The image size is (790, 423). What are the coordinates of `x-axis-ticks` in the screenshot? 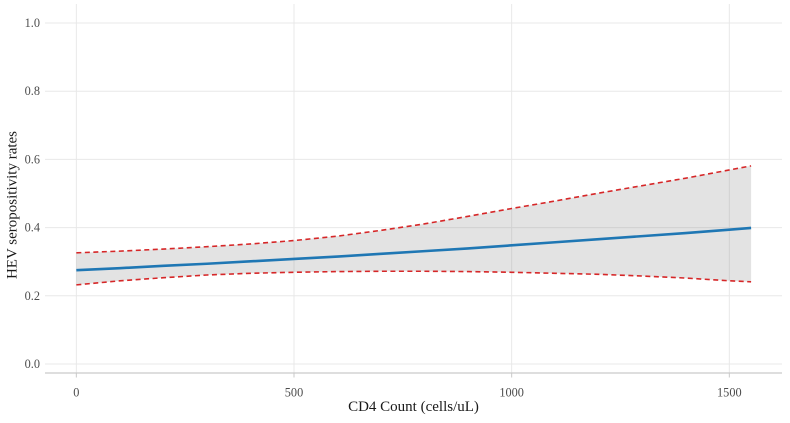 It's located at (402, 375).